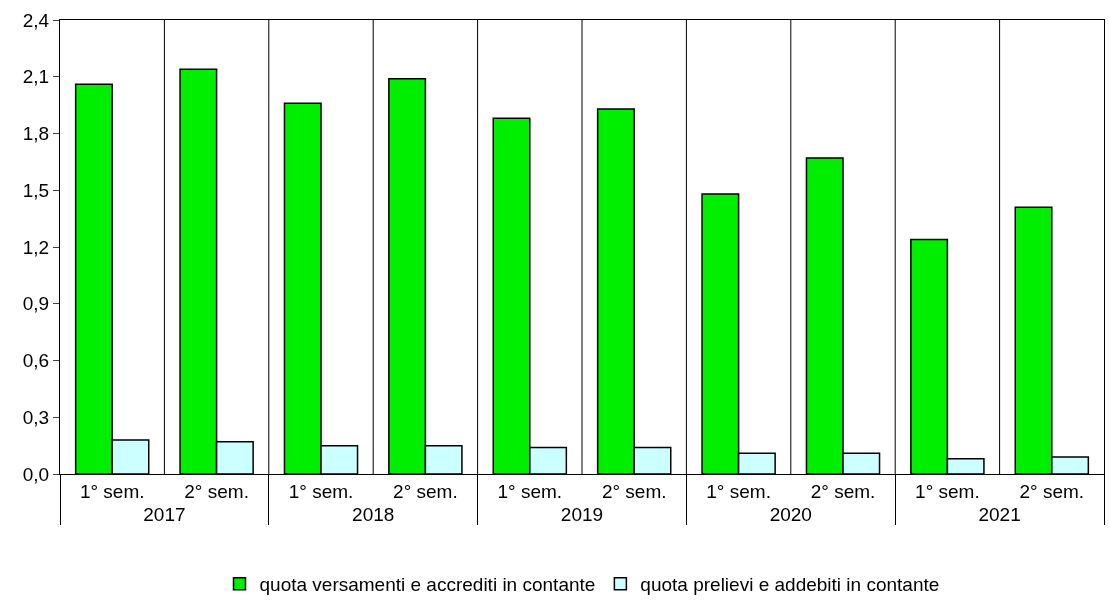 The height and width of the screenshot is (608, 1109). I want to click on text: 2019, so click(582, 514).